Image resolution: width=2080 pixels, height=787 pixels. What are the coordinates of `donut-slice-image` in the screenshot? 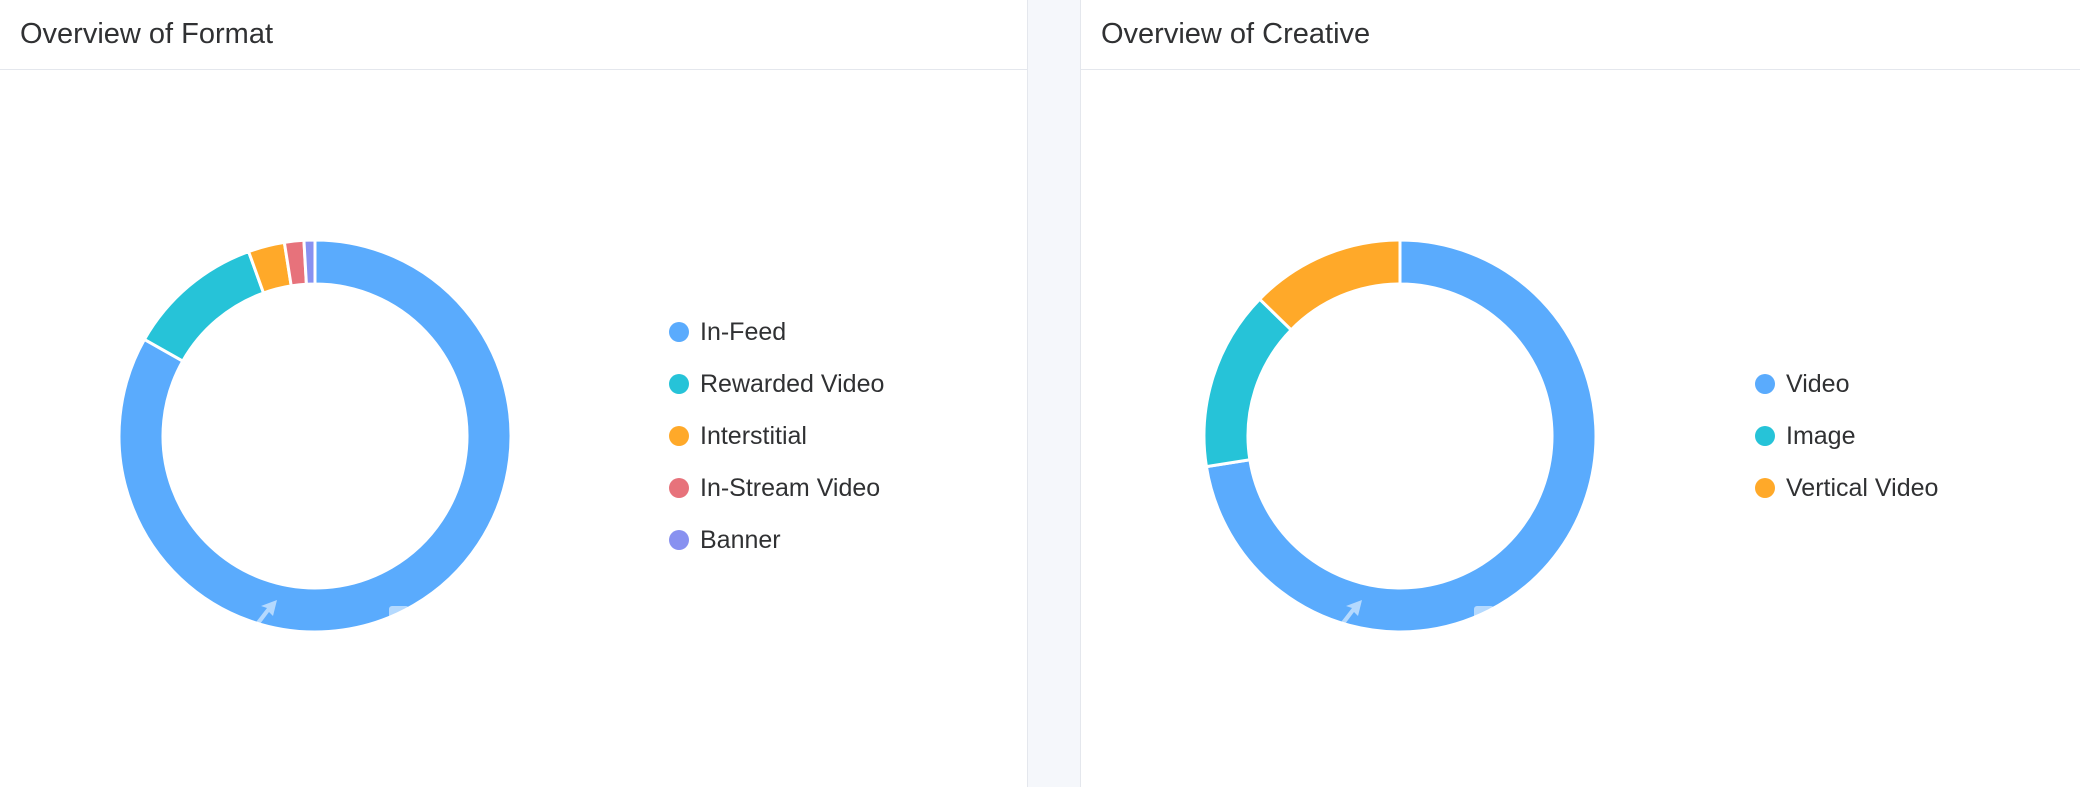 It's located at (1248, 383).